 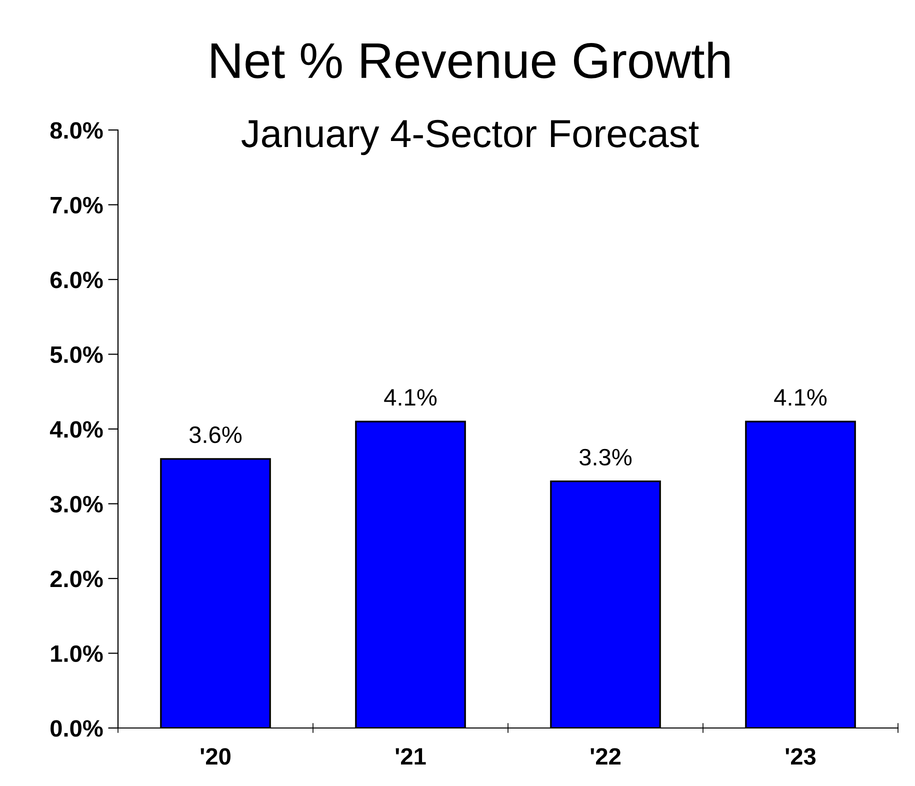 I want to click on y-tick-label: 4.0%, so click(x=76, y=429).